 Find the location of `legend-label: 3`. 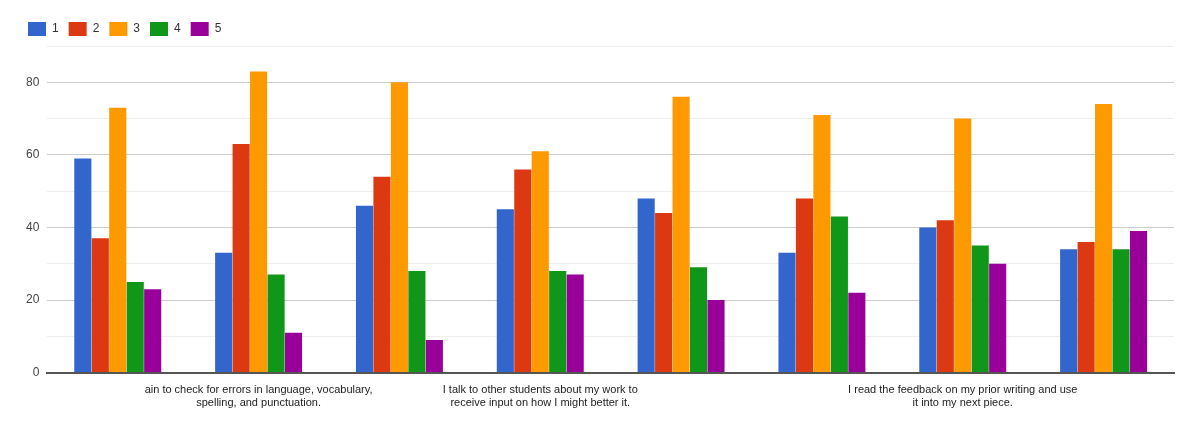

legend-label: 3 is located at coordinates (137, 28).